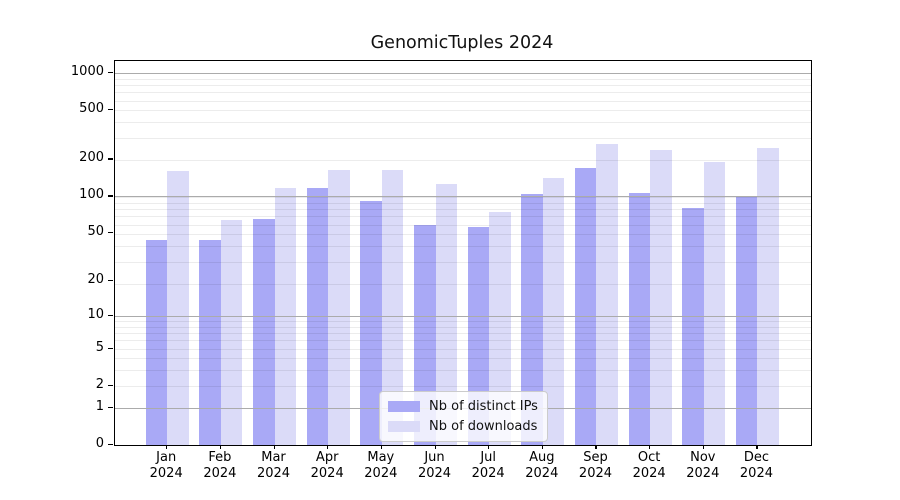 This screenshot has height=500, width=900. What do you see at coordinates (462, 43) in the screenshot?
I see `chart-title: GenomicTuples 2024` at bounding box center [462, 43].